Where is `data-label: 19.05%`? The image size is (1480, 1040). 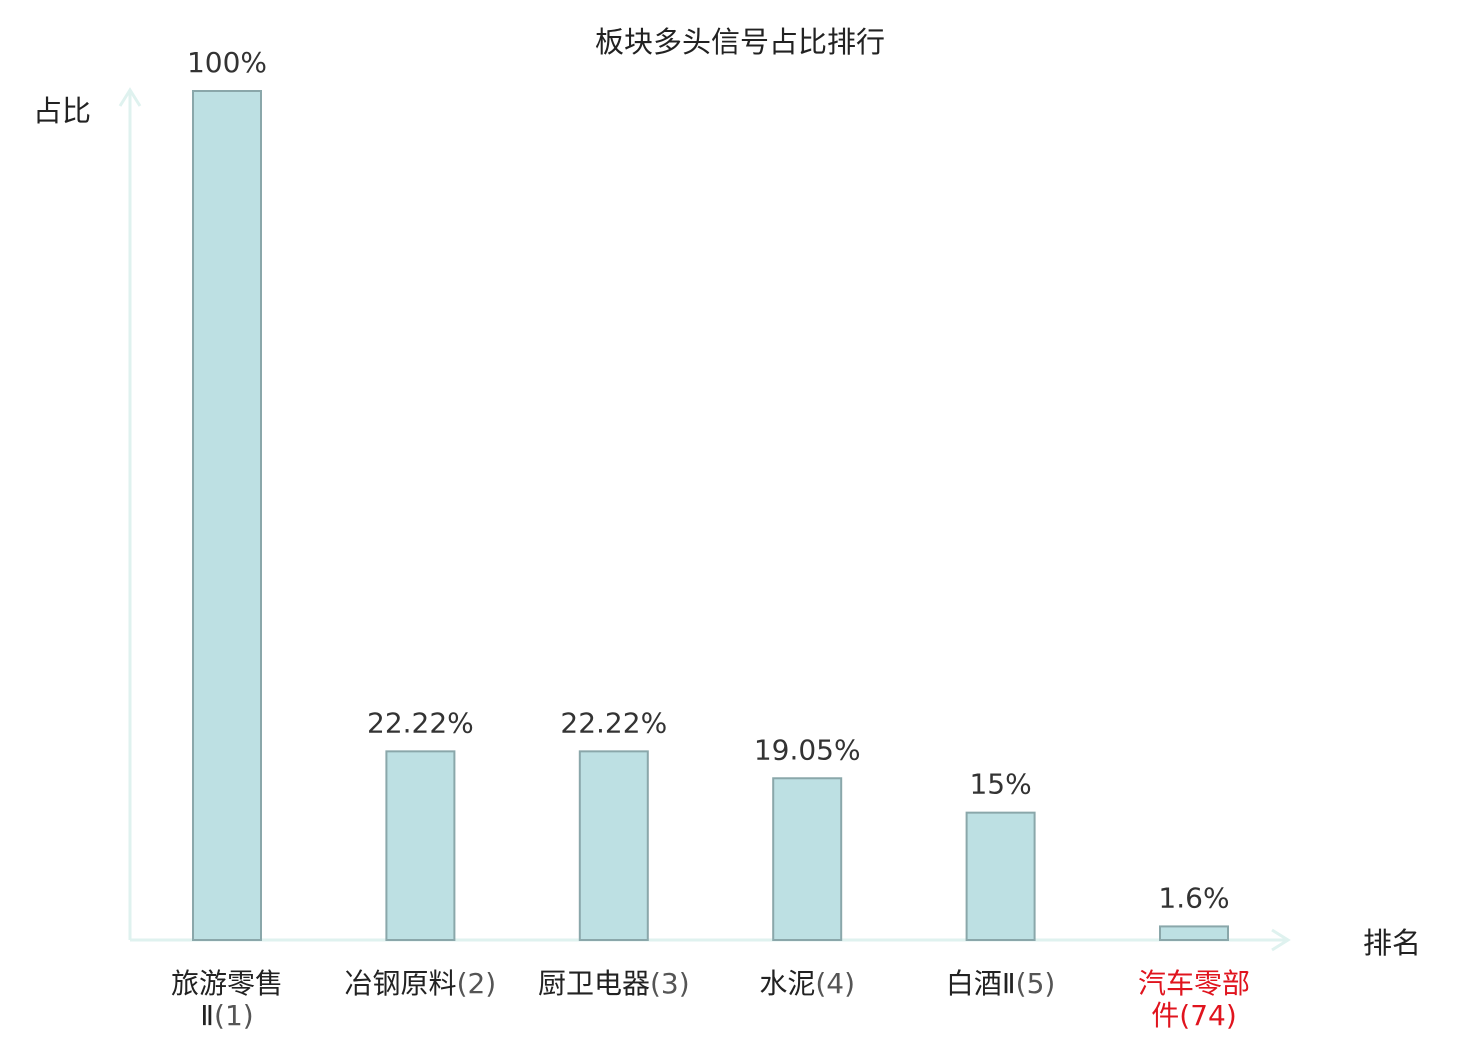 data-label: 19.05% is located at coordinates (807, 749).